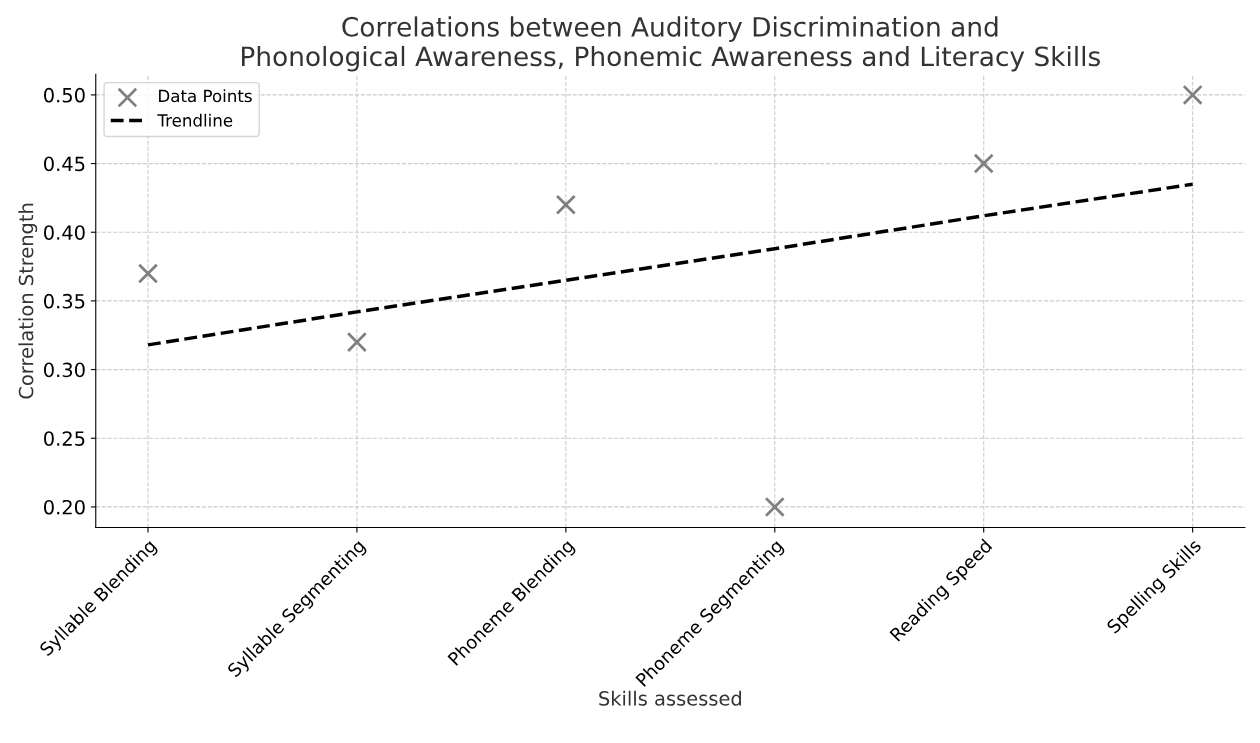  Describe the element at coordinates (64, 301) in the screenshot. I see `y-tick-label: 0.35` at that location.